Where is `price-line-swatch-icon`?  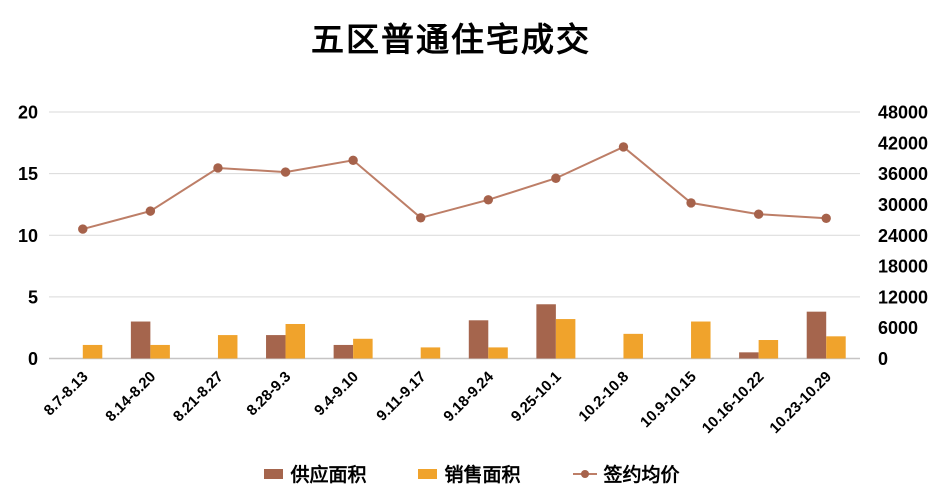
price-line-swatch-icon is located at coordinates (584, 474).